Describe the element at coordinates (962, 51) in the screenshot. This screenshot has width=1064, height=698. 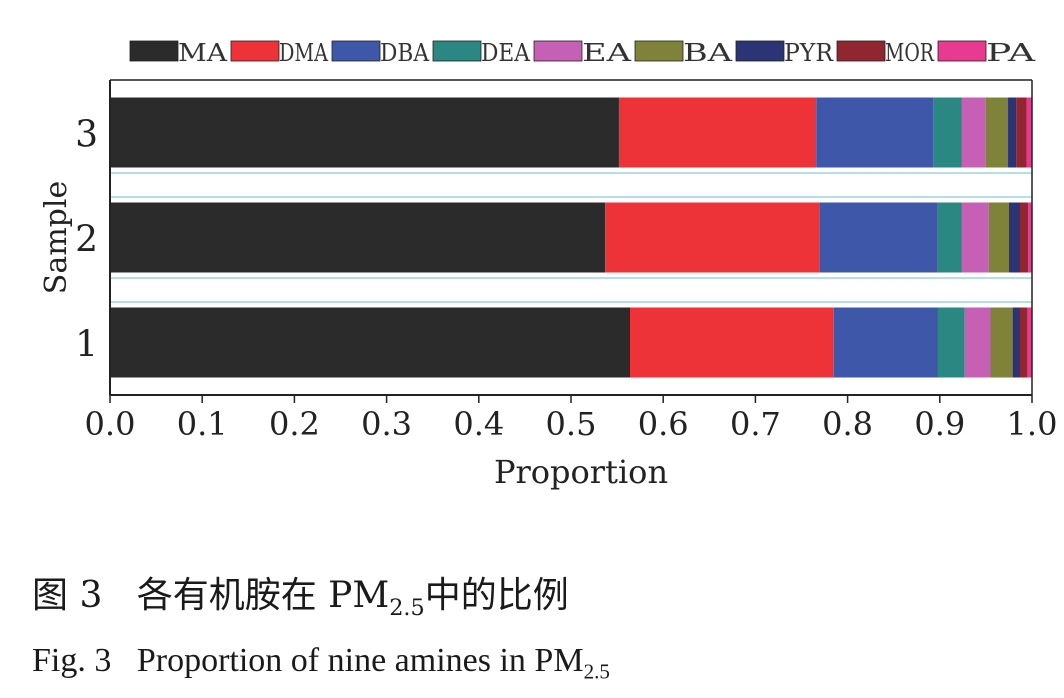
I see `legend-swatch-pa` at that location.